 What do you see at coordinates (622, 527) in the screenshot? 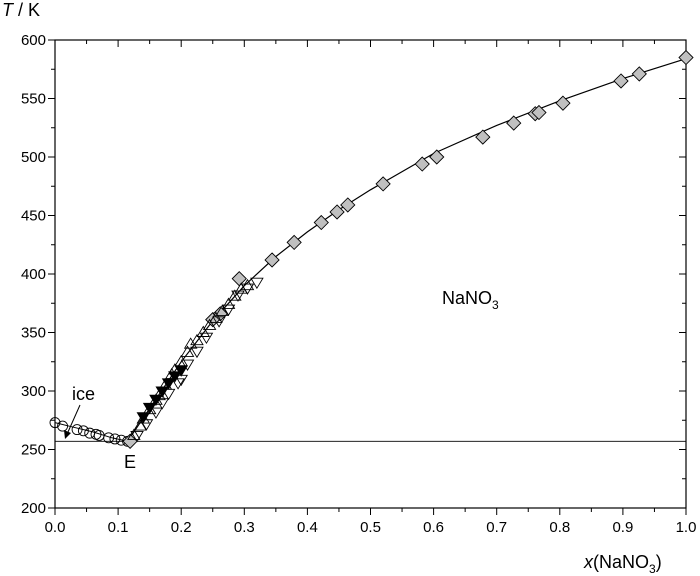
I see `x-tick-label: 0.9` at bounding box center [622, 527].